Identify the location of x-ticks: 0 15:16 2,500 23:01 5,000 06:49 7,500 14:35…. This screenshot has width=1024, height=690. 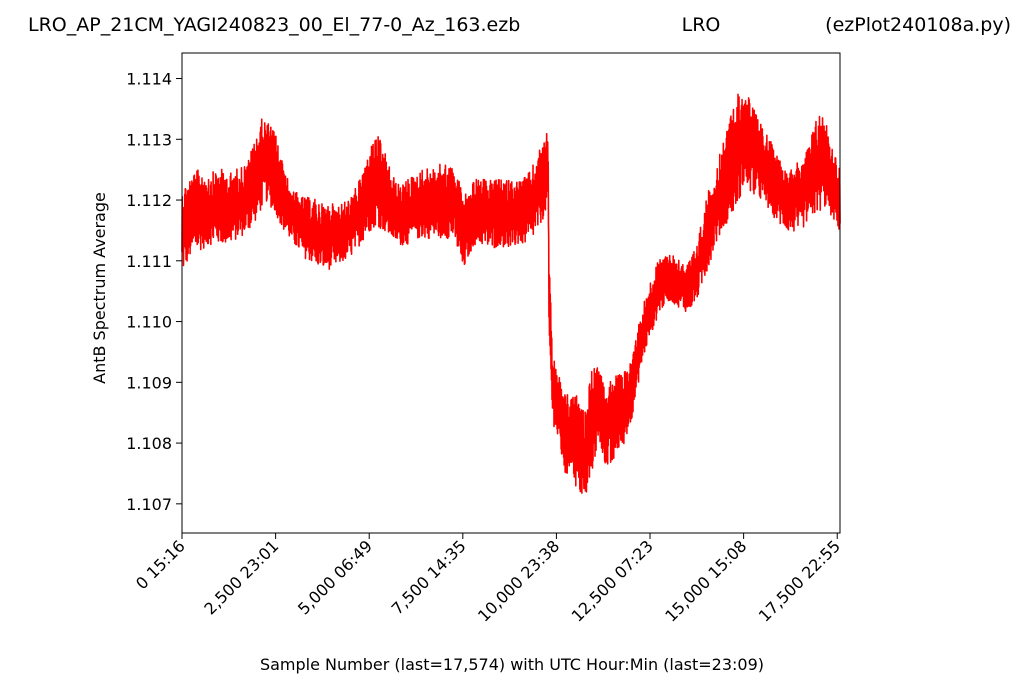
(488, 579).